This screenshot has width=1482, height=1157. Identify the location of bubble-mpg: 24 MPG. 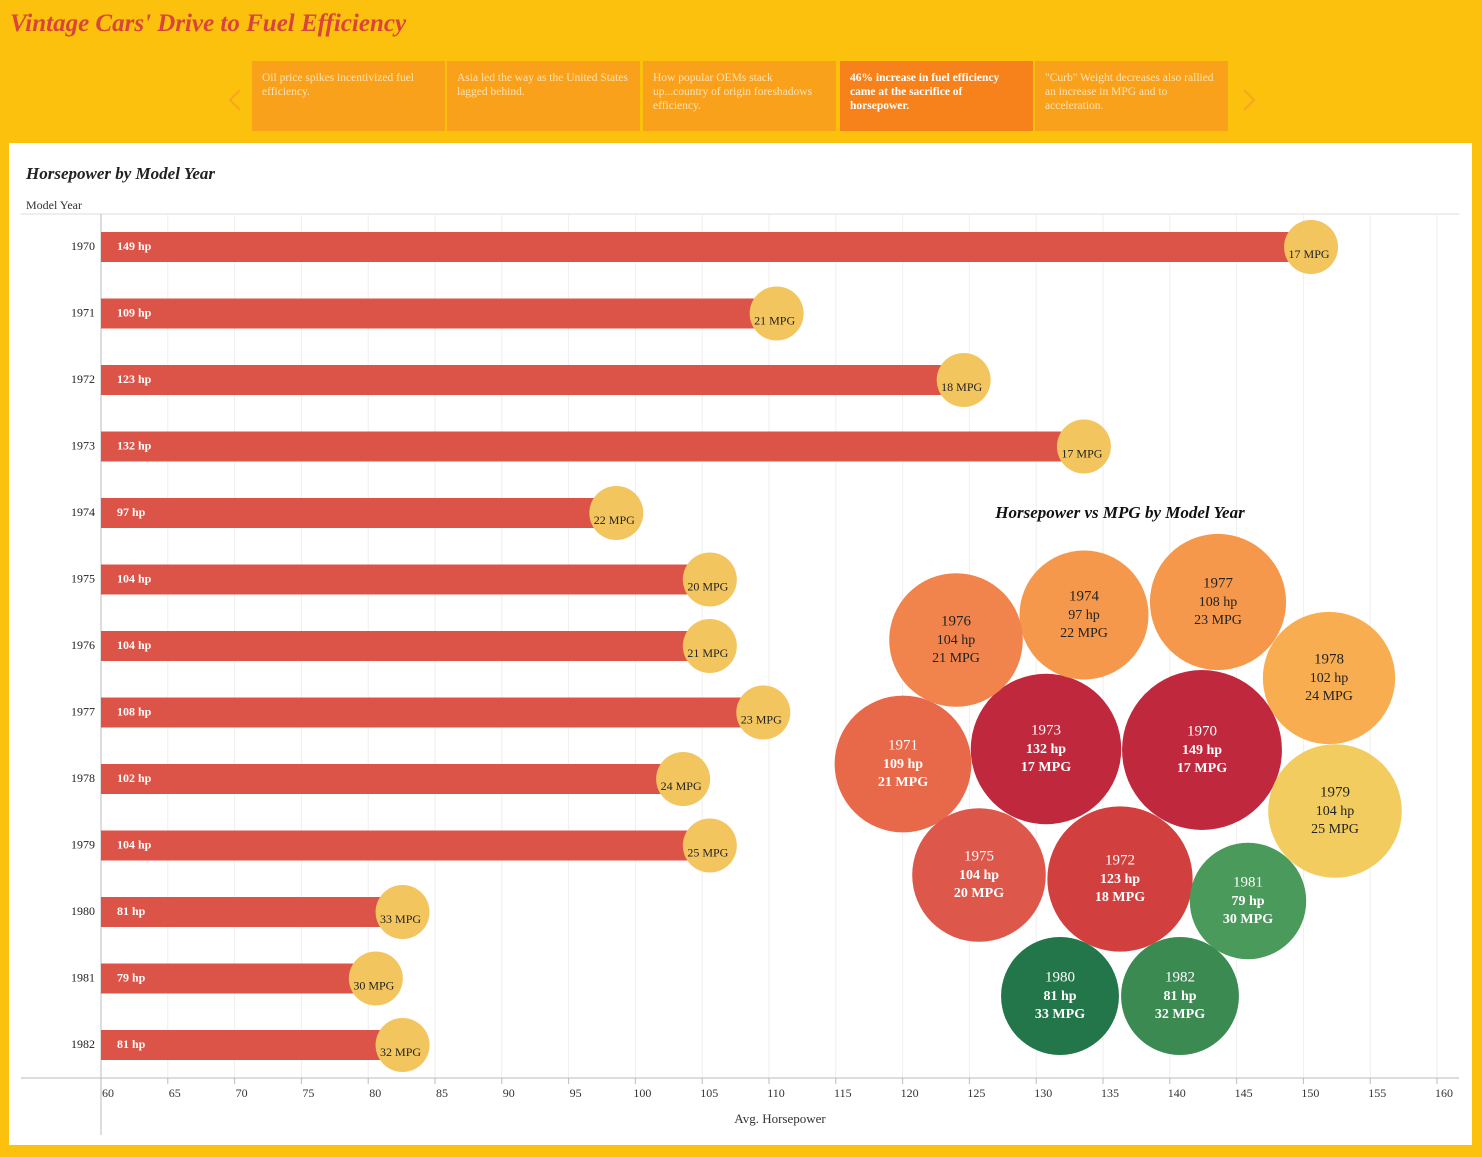
(1329, 696).